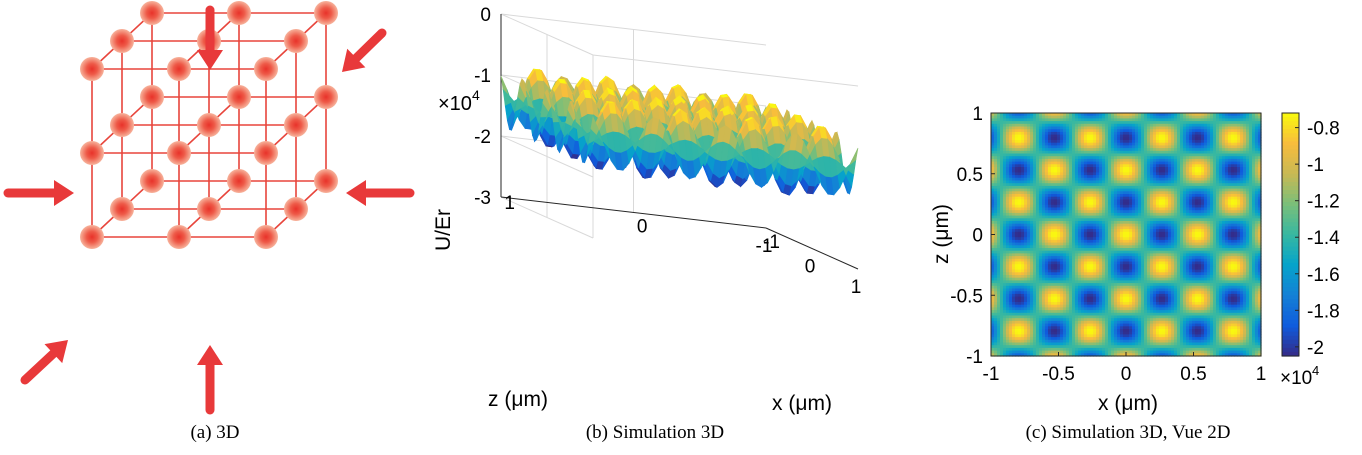  What do you see at coordinates (239, 181) in the screenshot?
I see `lattice-atom` at bounding box center [239, 181].